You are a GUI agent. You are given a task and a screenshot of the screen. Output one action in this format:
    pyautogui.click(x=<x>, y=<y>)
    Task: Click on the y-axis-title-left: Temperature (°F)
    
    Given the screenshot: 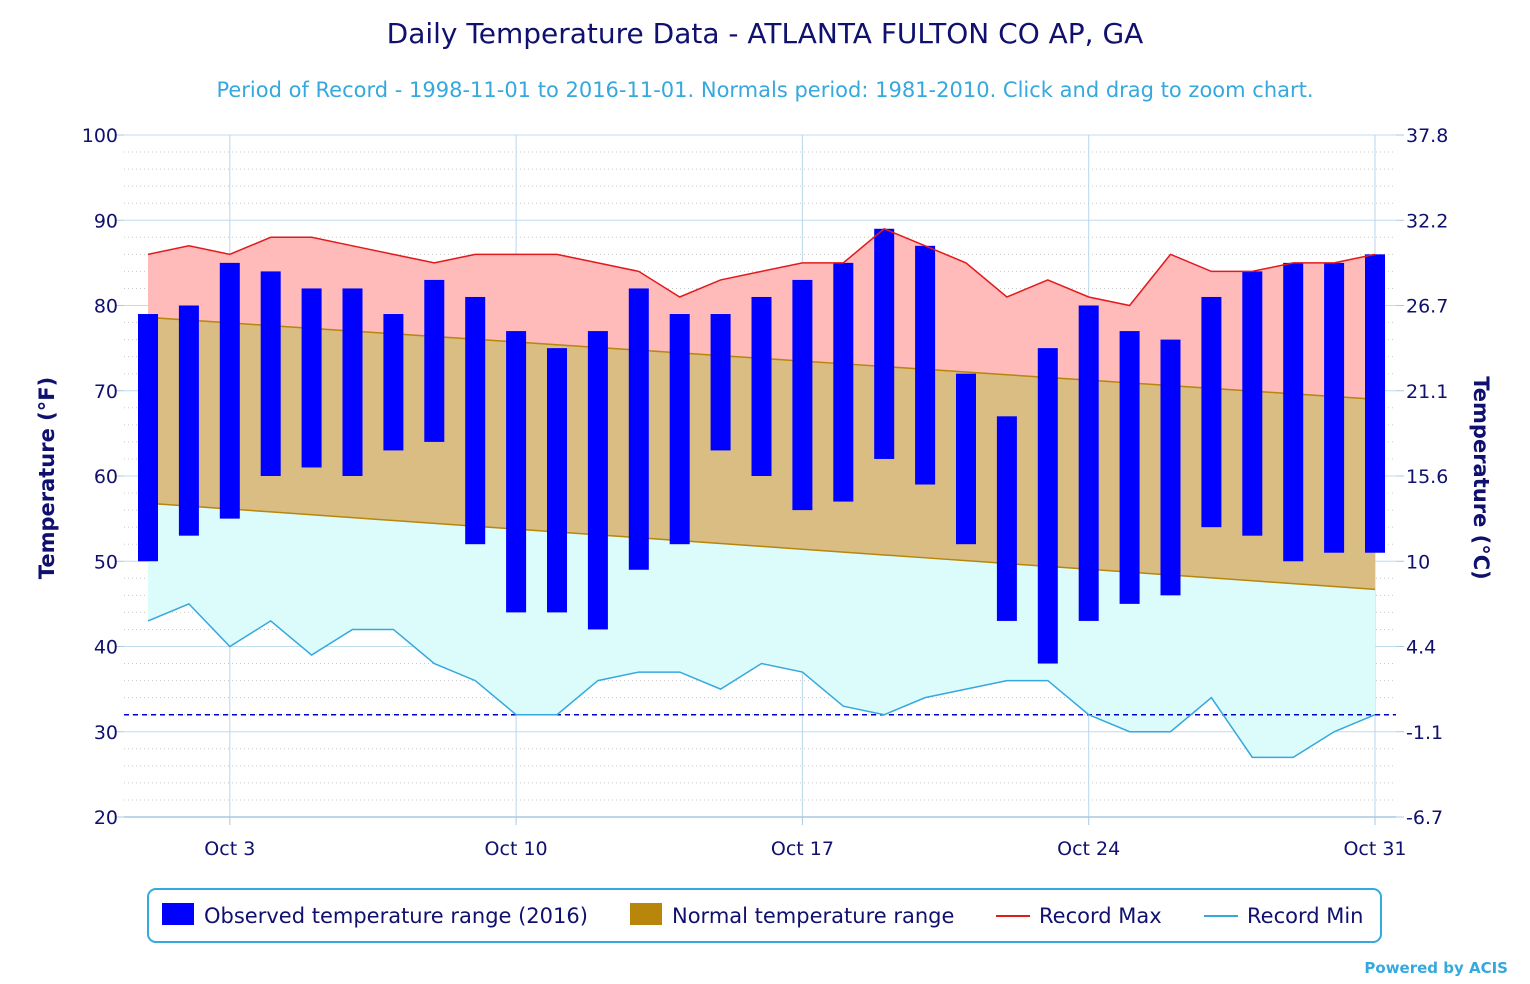 What is the action you would take?
    pyautogui.click(x=47, y=478)
    